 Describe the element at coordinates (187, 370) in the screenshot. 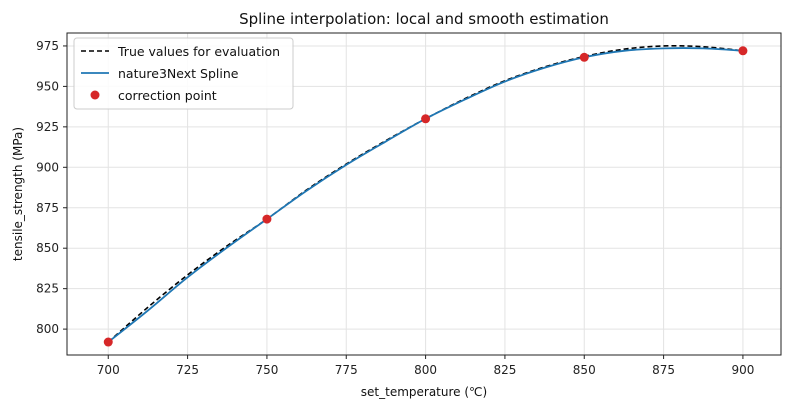

I see `x-tick-label: 725` at that location.